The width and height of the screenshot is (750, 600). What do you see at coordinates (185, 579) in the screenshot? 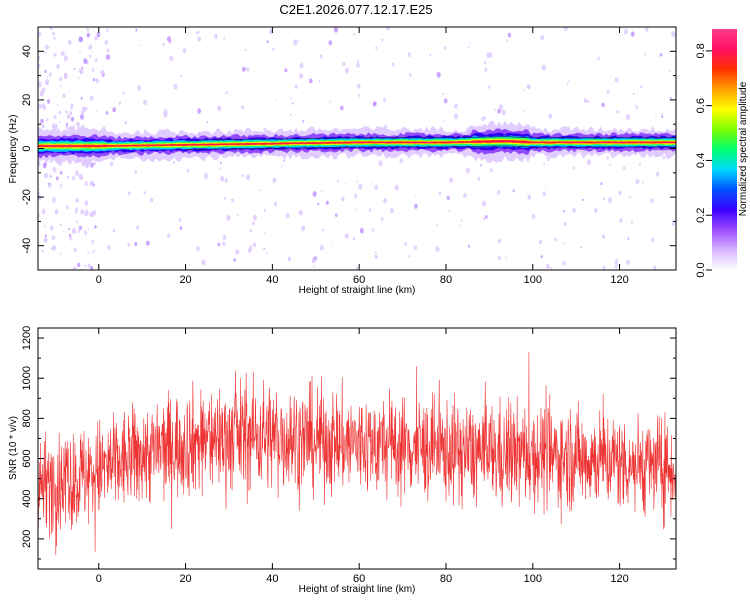
I see `snr-x-tick-label: 20` at bounding box center [185, 579].